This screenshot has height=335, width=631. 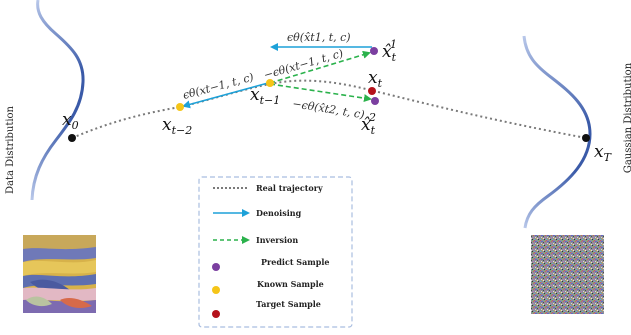 I want to click on denoising-arrow-main, so click(x=225, y=95).